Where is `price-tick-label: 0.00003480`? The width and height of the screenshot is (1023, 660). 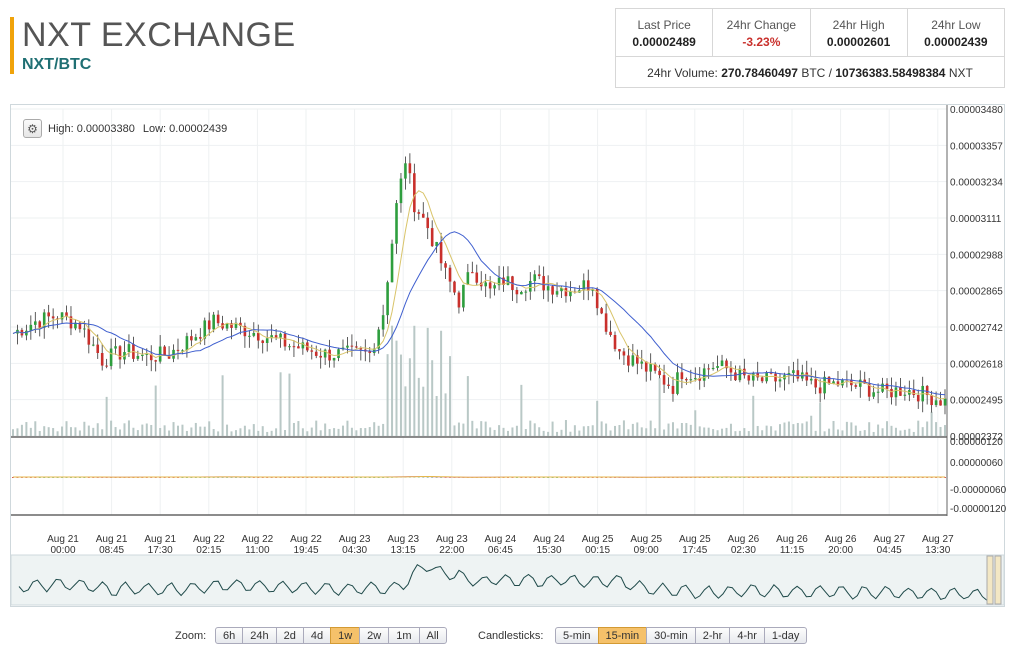 price-tick-label: 0.00003480 is located at coordinates (976, 110).